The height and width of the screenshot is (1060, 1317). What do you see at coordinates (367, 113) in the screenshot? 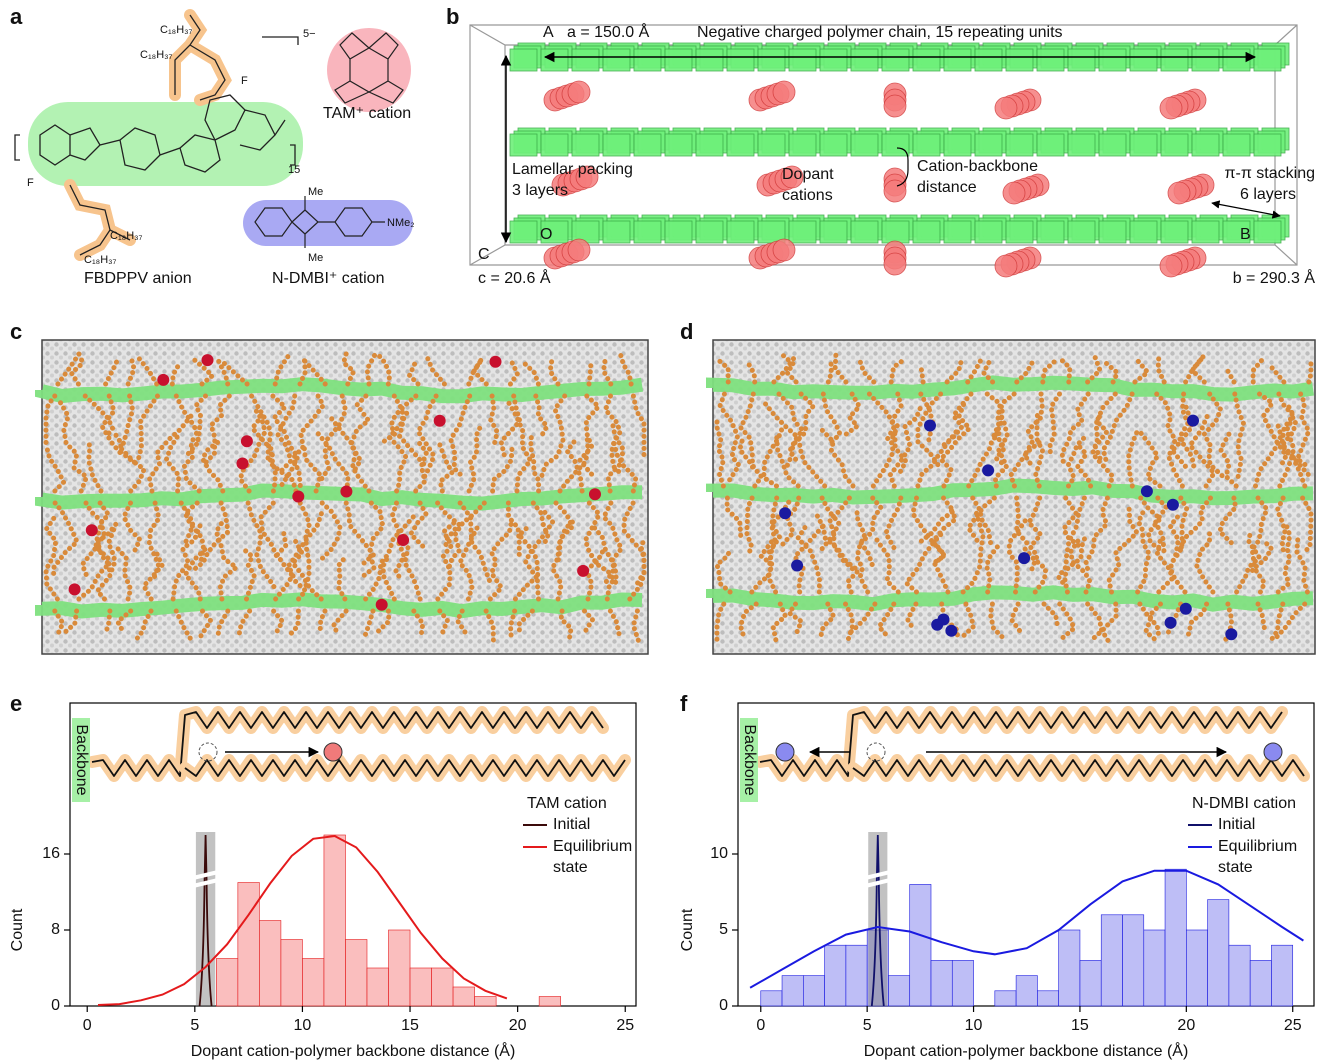
I see `tam-label: TAM⁺ cation` at bounding box center [367, 113].